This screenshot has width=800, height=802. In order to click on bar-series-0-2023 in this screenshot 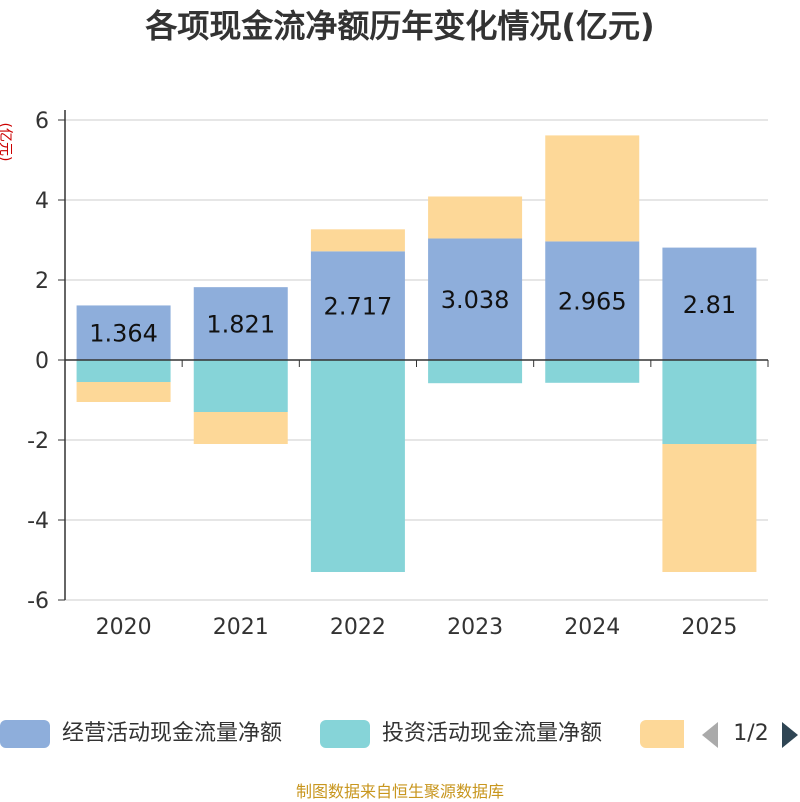, I will do `click(475, 299)`.